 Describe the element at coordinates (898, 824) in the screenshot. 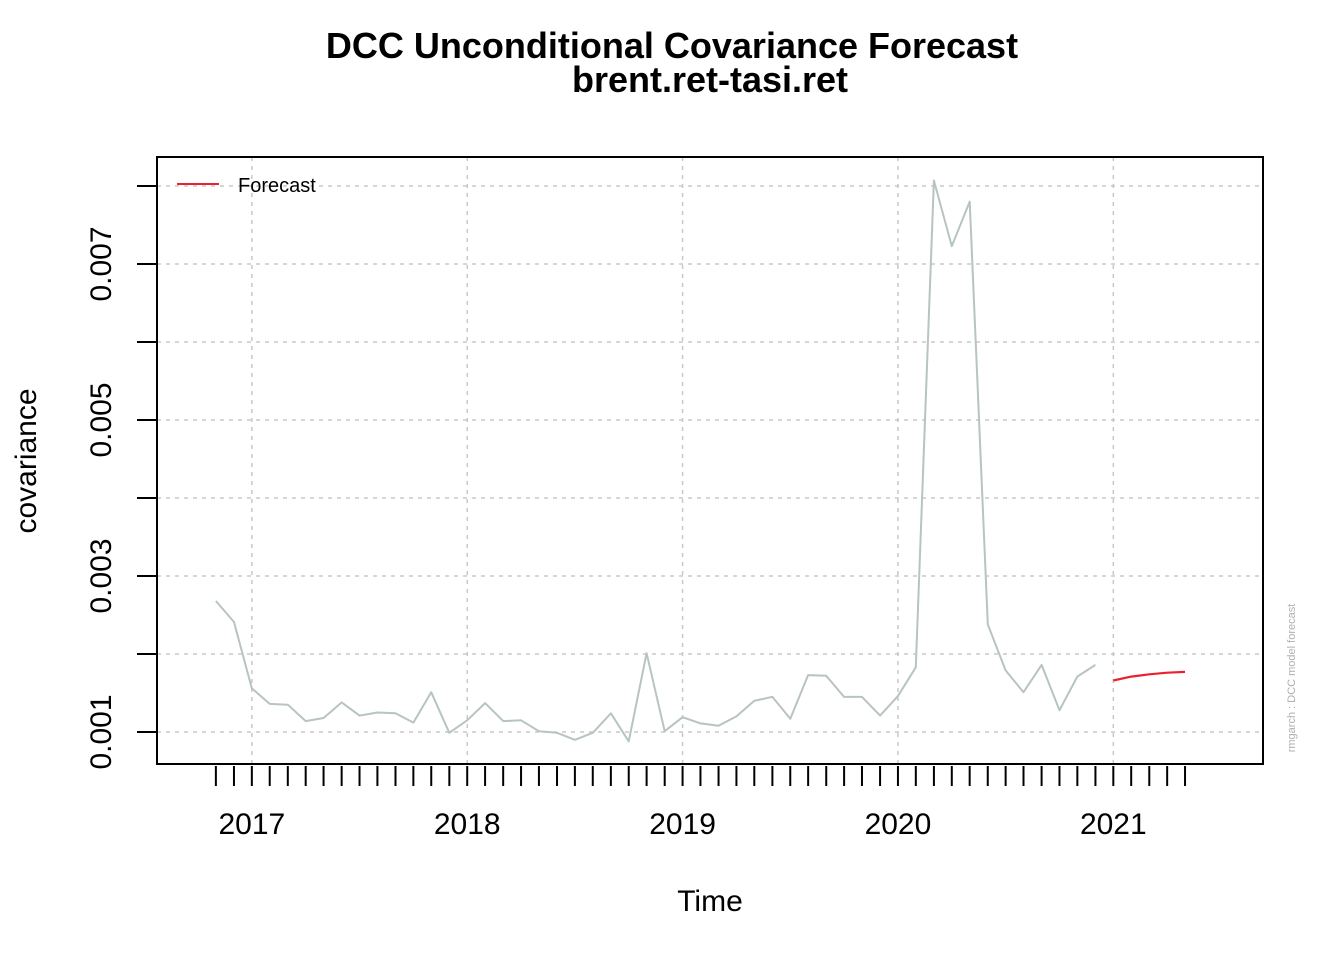

I see `x-tick-label: 2020` at that location.